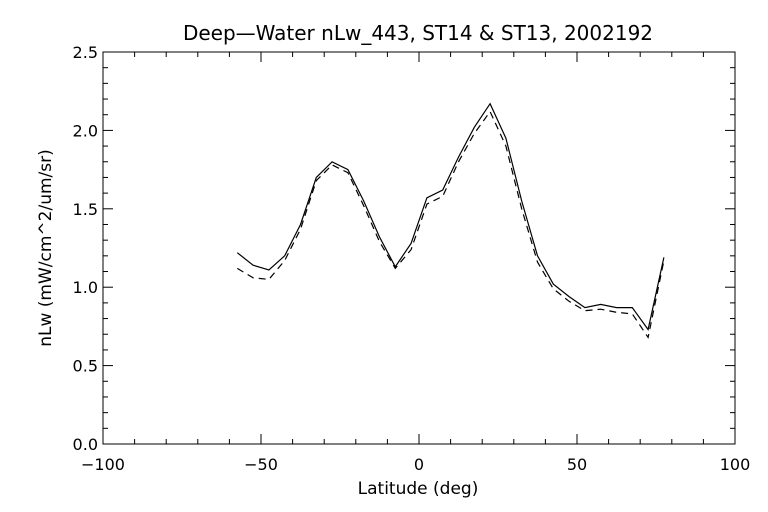 The height and width of the screenshot is (512, 768). I want to click on x-tick-label: 100, so click(735, 464).